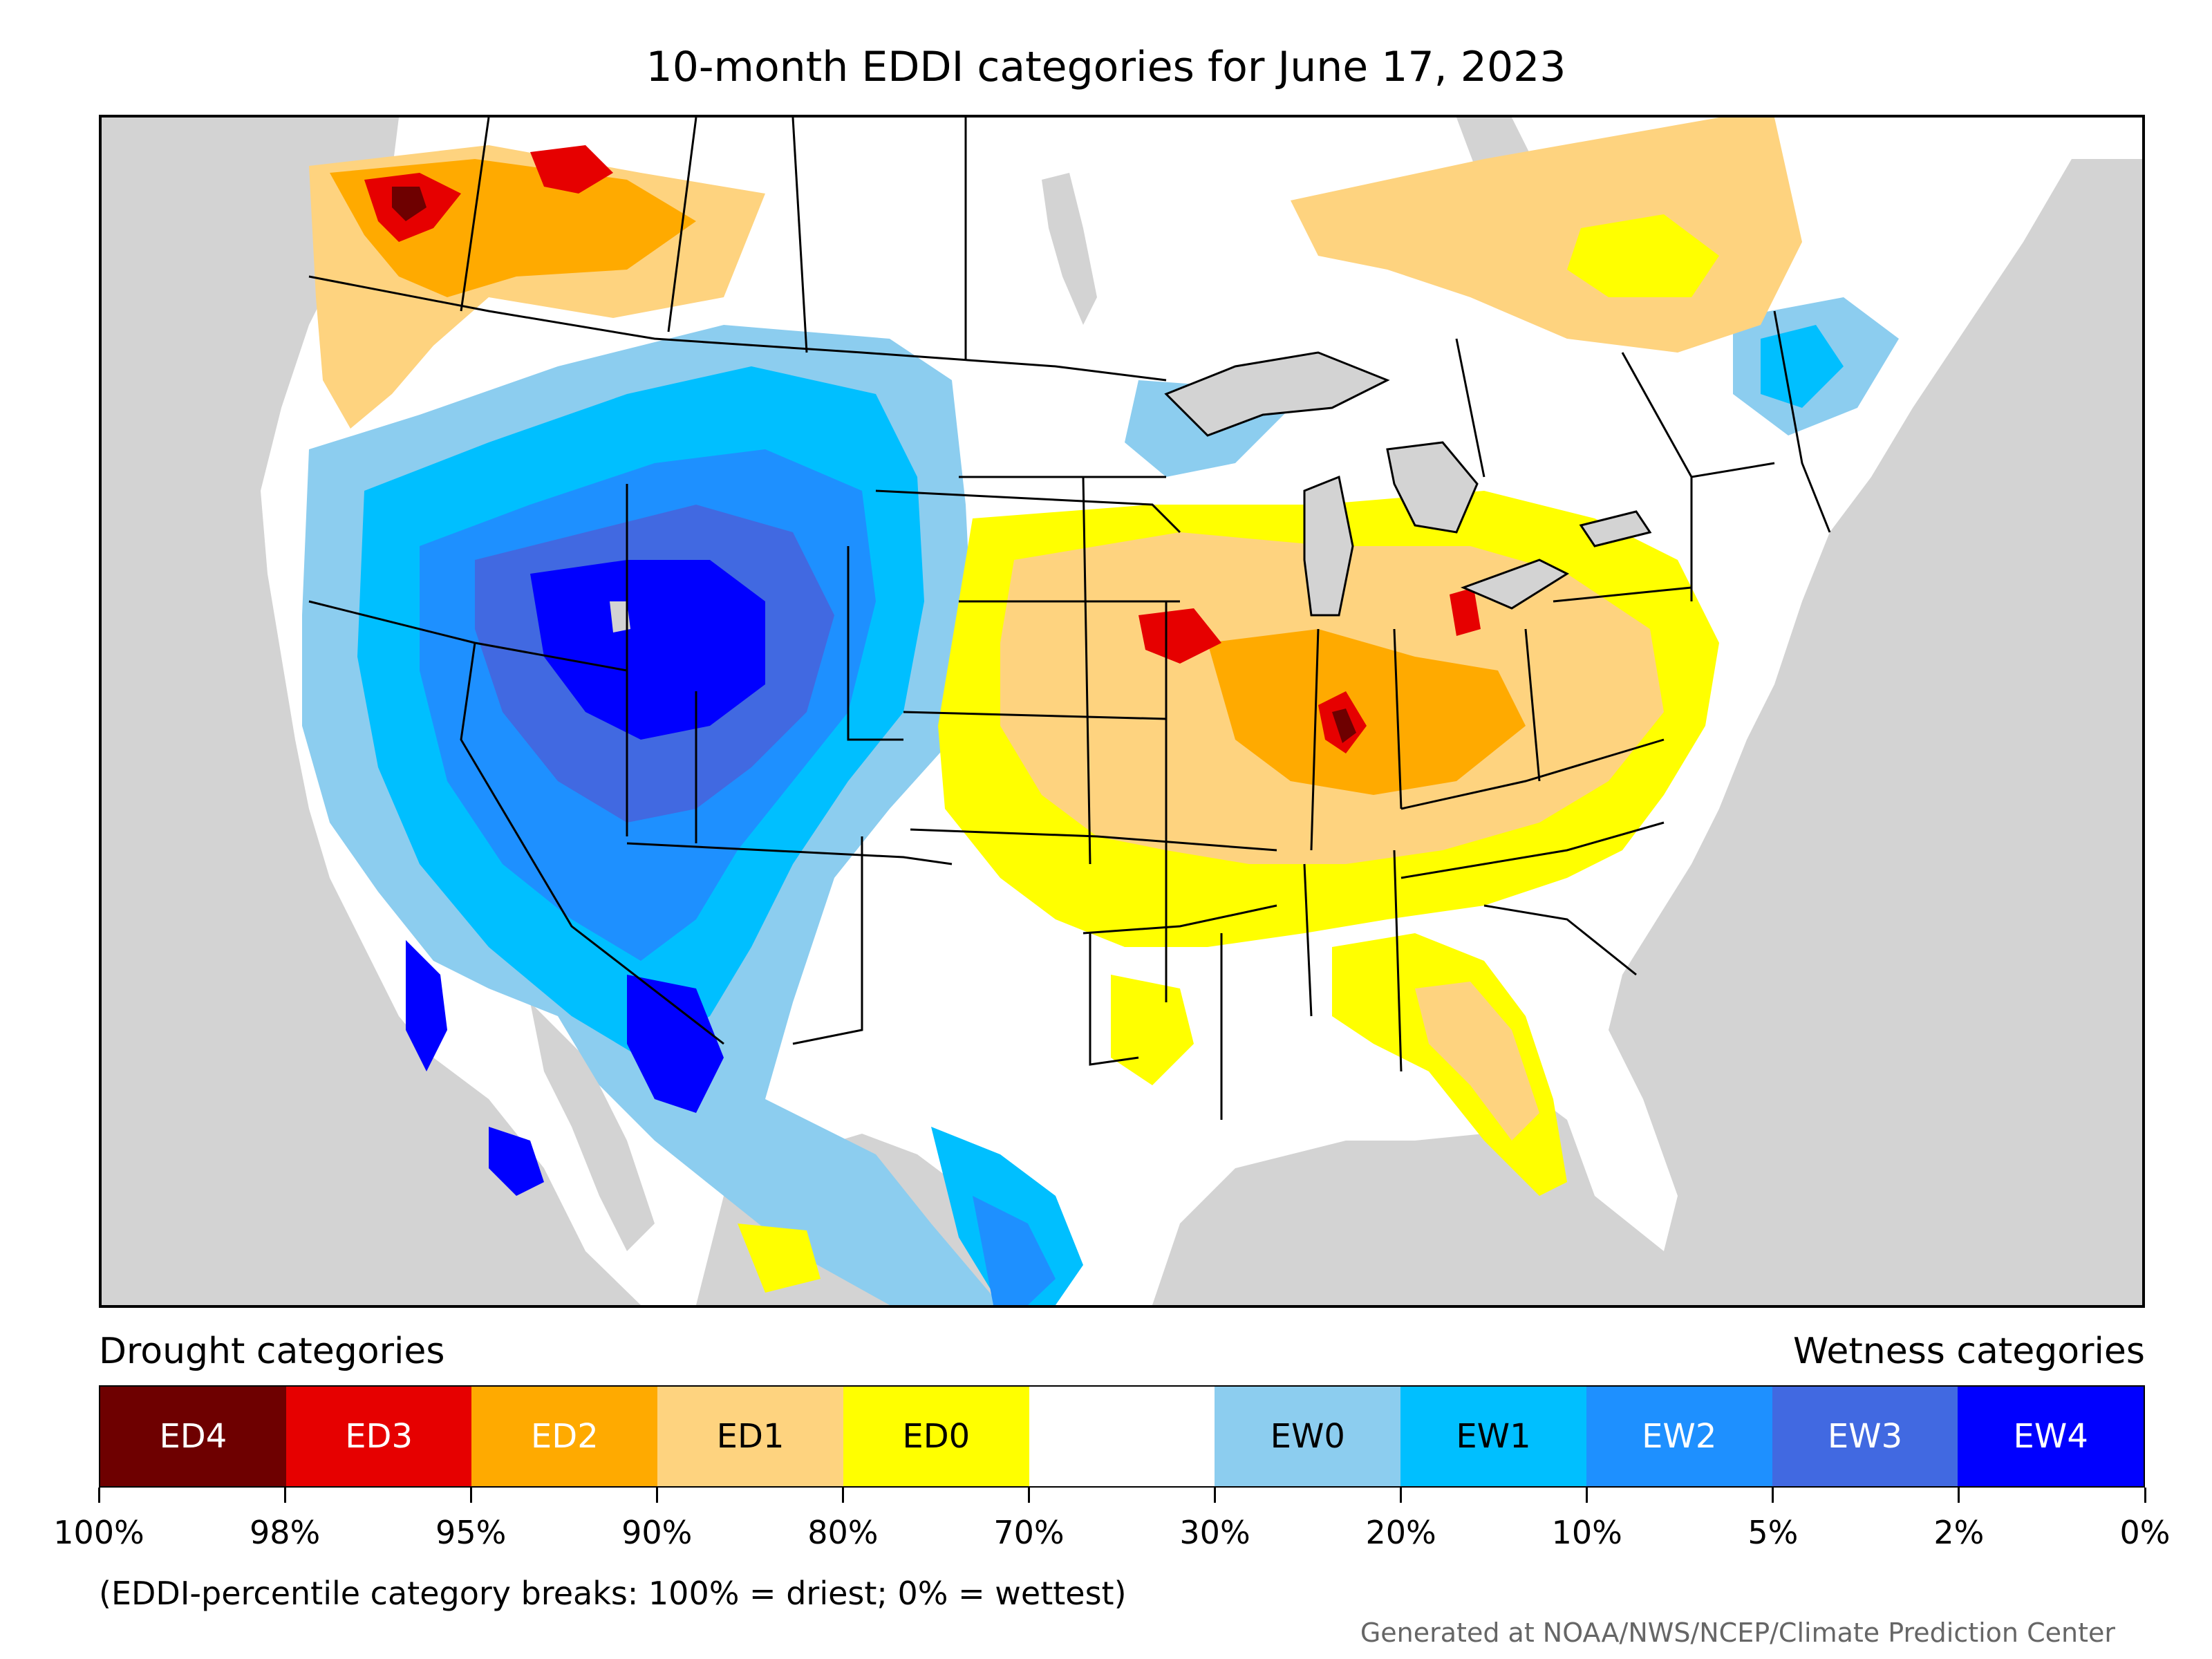  What do you see at coordinates (1029, 1532) in the screenshot?
I see `colorbar-tick-label: 70%` at bounding box center [1029, 1532].